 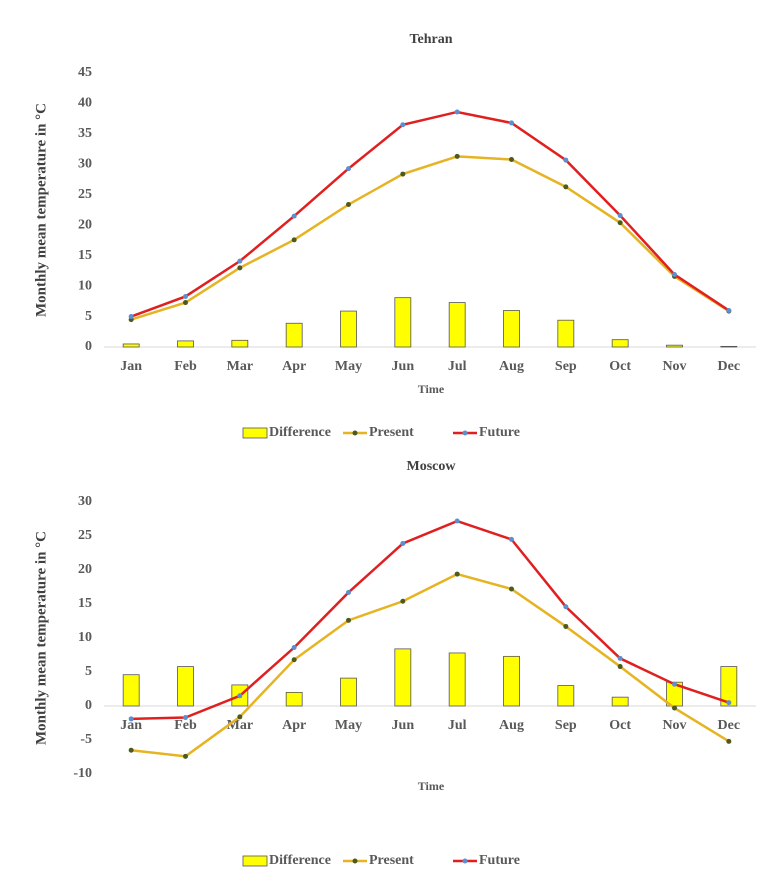 I want to click on x-tick-label: Feb, so click(x=185, y=725).